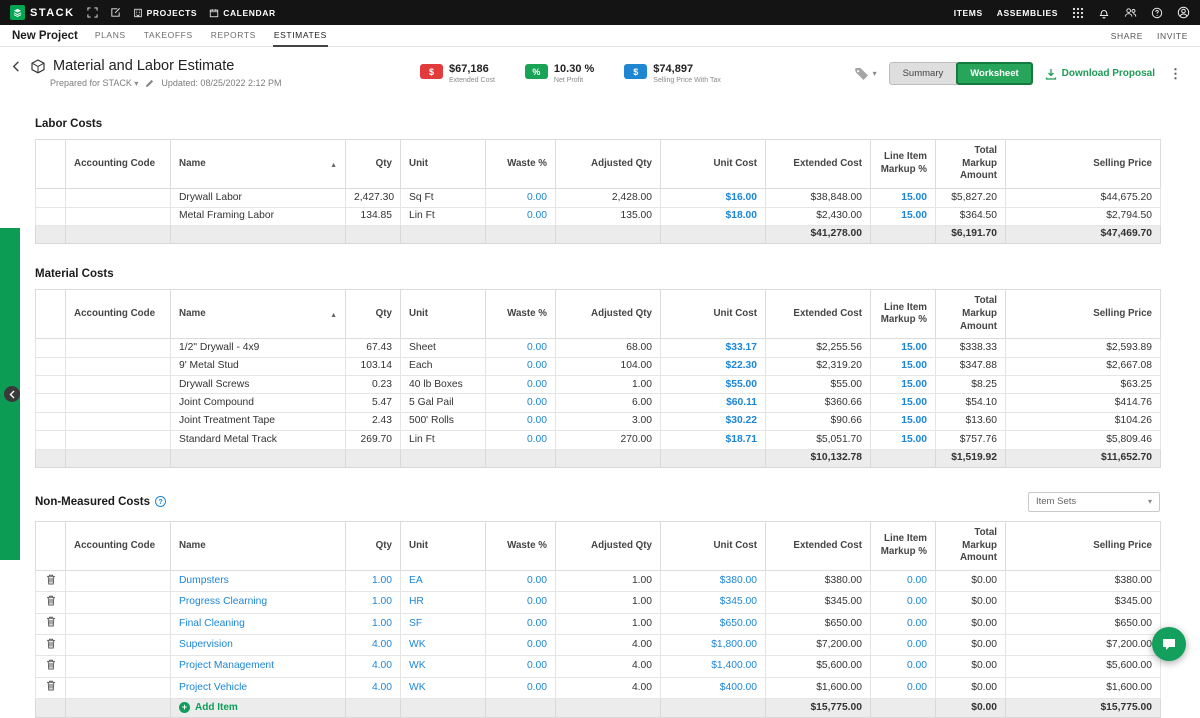 The width and height of the screenshot is (1200, 718). What do you see at coordinates (994, 73) in the screenshot?
I see `worksheet-button: Worksheet` at bounding box center [994, 73].